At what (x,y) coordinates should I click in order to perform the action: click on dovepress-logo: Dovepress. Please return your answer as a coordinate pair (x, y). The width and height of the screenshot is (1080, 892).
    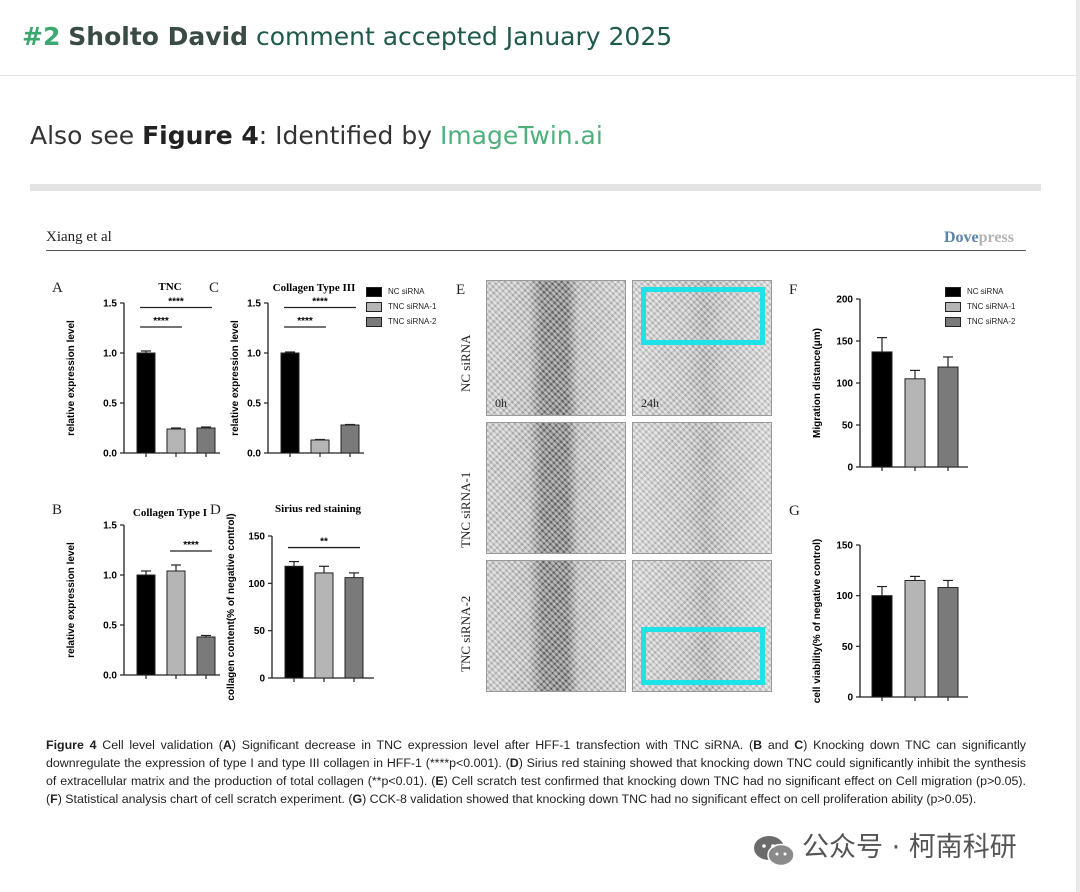
    Looking at the image, I should click on (979, 238).